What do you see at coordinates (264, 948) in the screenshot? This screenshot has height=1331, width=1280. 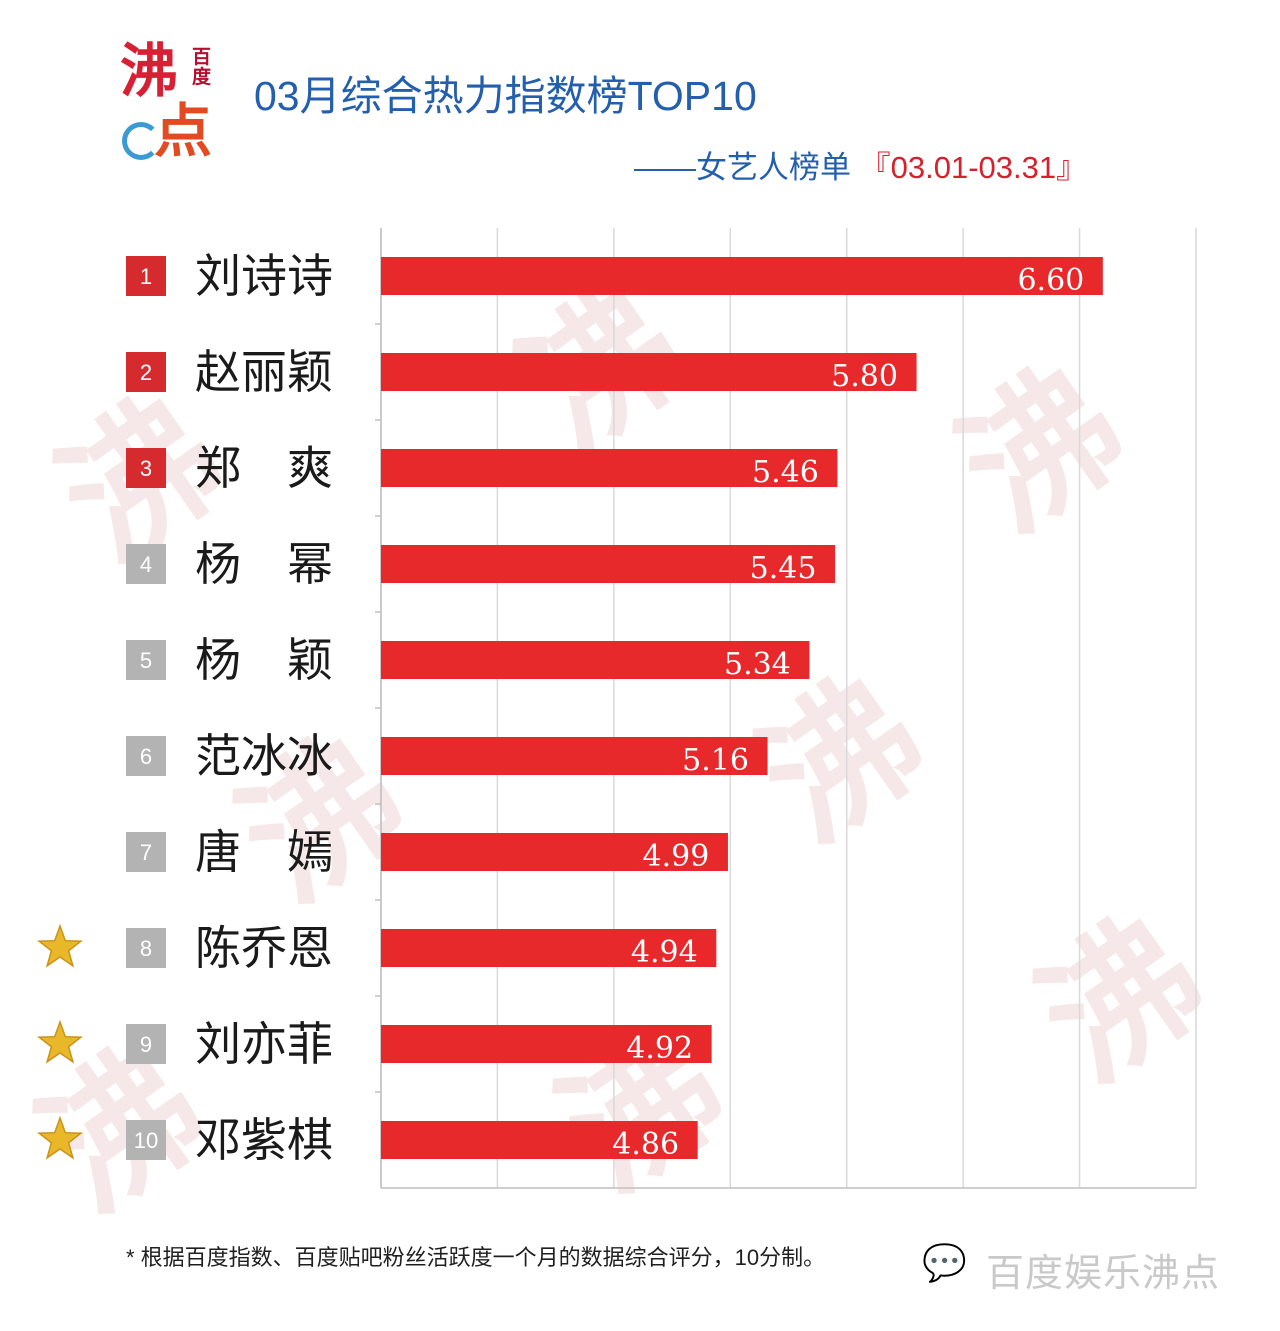 I see `artist-name: 陈乔恩` at bounding box center [264, 948].